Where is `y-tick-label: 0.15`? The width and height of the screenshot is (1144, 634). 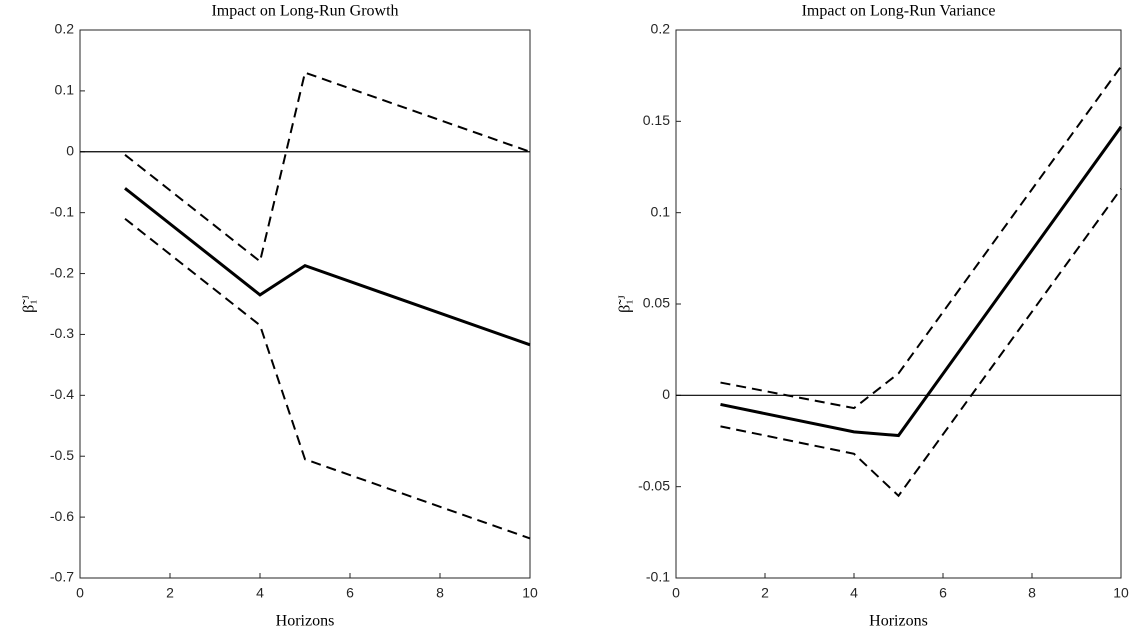
y-tick-label: 0.15 is located at coordinates (656, 120).